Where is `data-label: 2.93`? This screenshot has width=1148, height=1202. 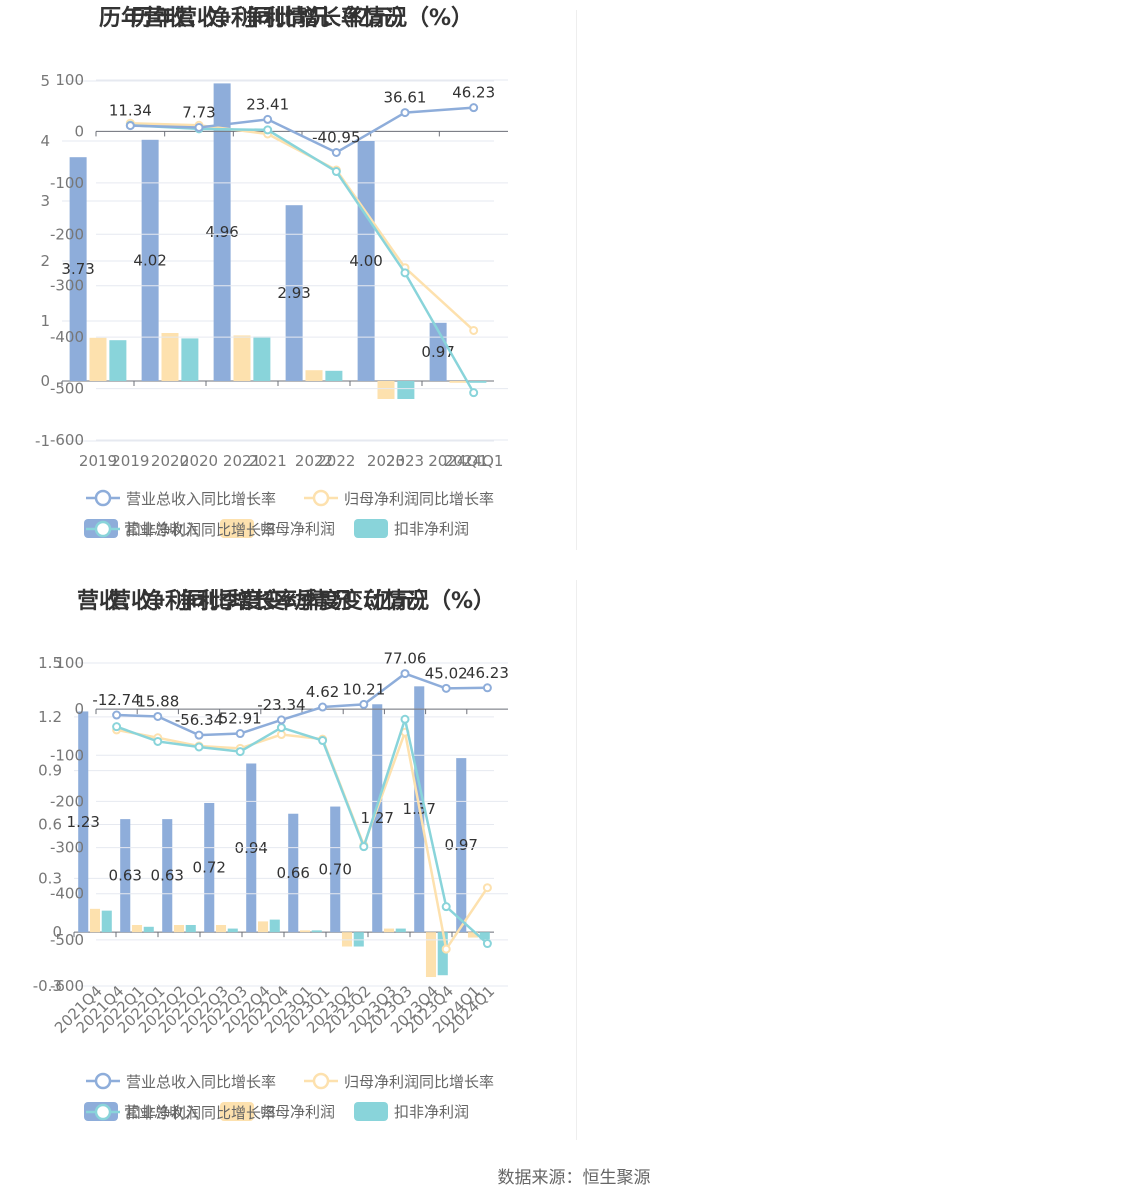 data-label: 2.93 is located at coordinates (293, 293).